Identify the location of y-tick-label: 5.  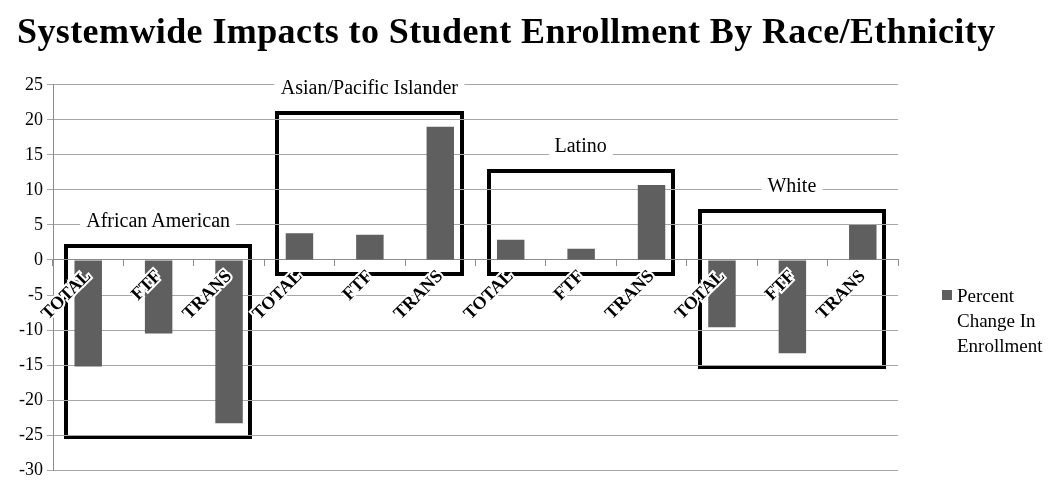
(38, 223).